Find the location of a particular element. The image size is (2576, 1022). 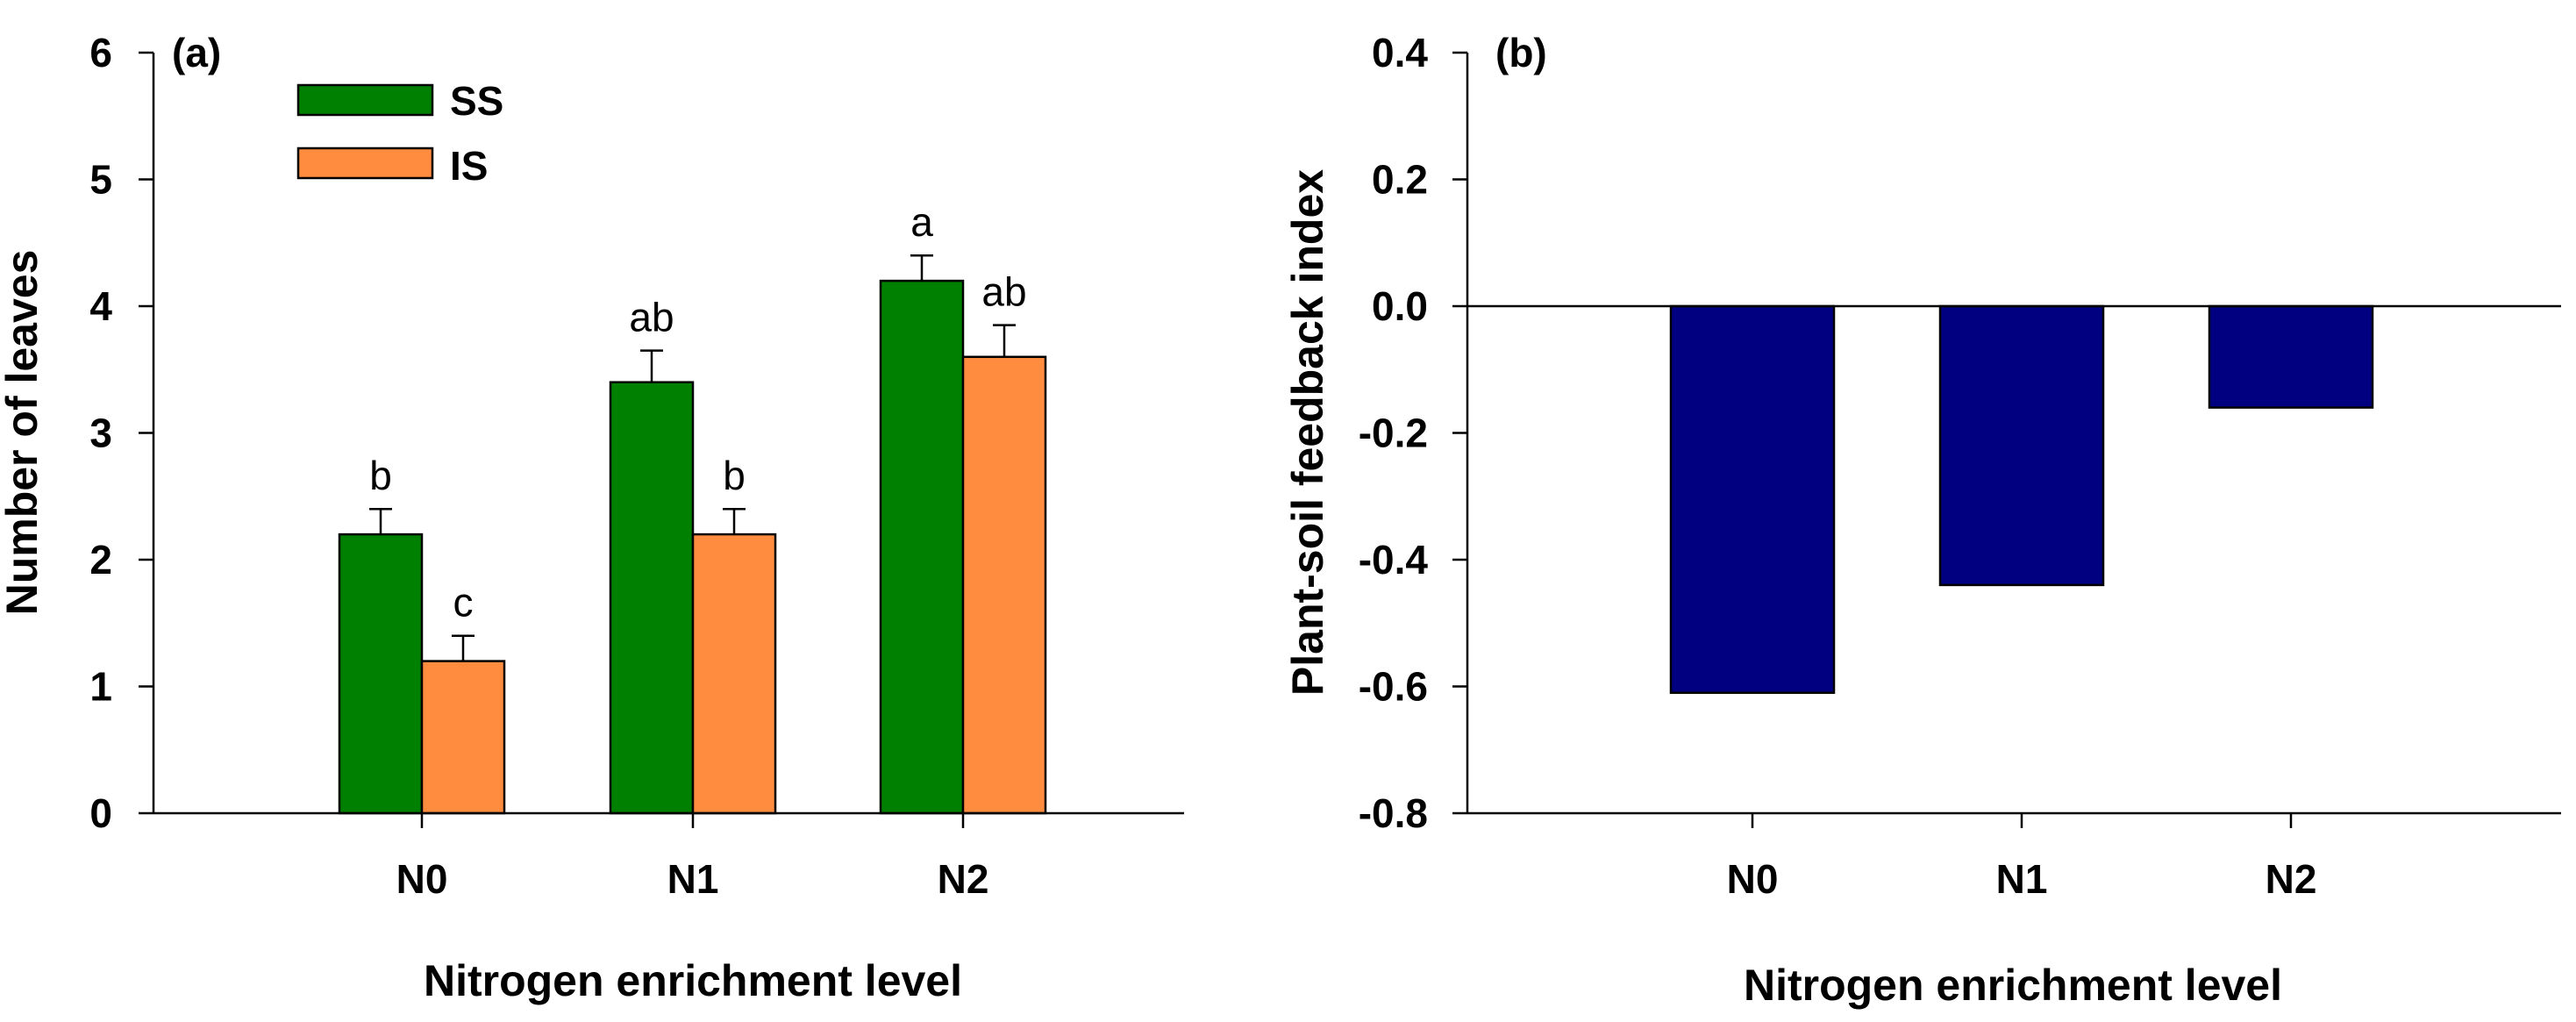

significance-letter-is-n0: c is located at coordinates (464, 603).